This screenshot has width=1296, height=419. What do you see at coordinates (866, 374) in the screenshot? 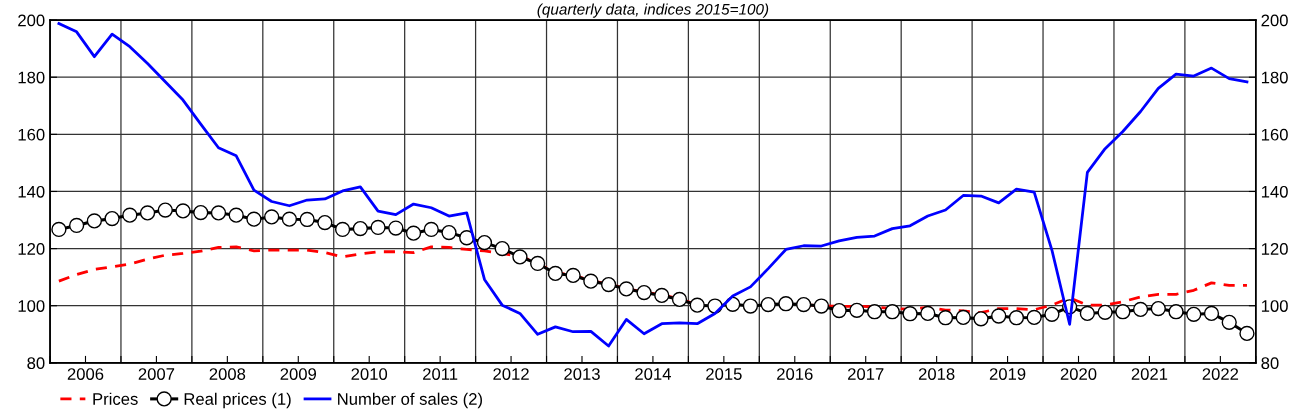
I see `x-tick-label: 2017` at bounding box center [866, 374].